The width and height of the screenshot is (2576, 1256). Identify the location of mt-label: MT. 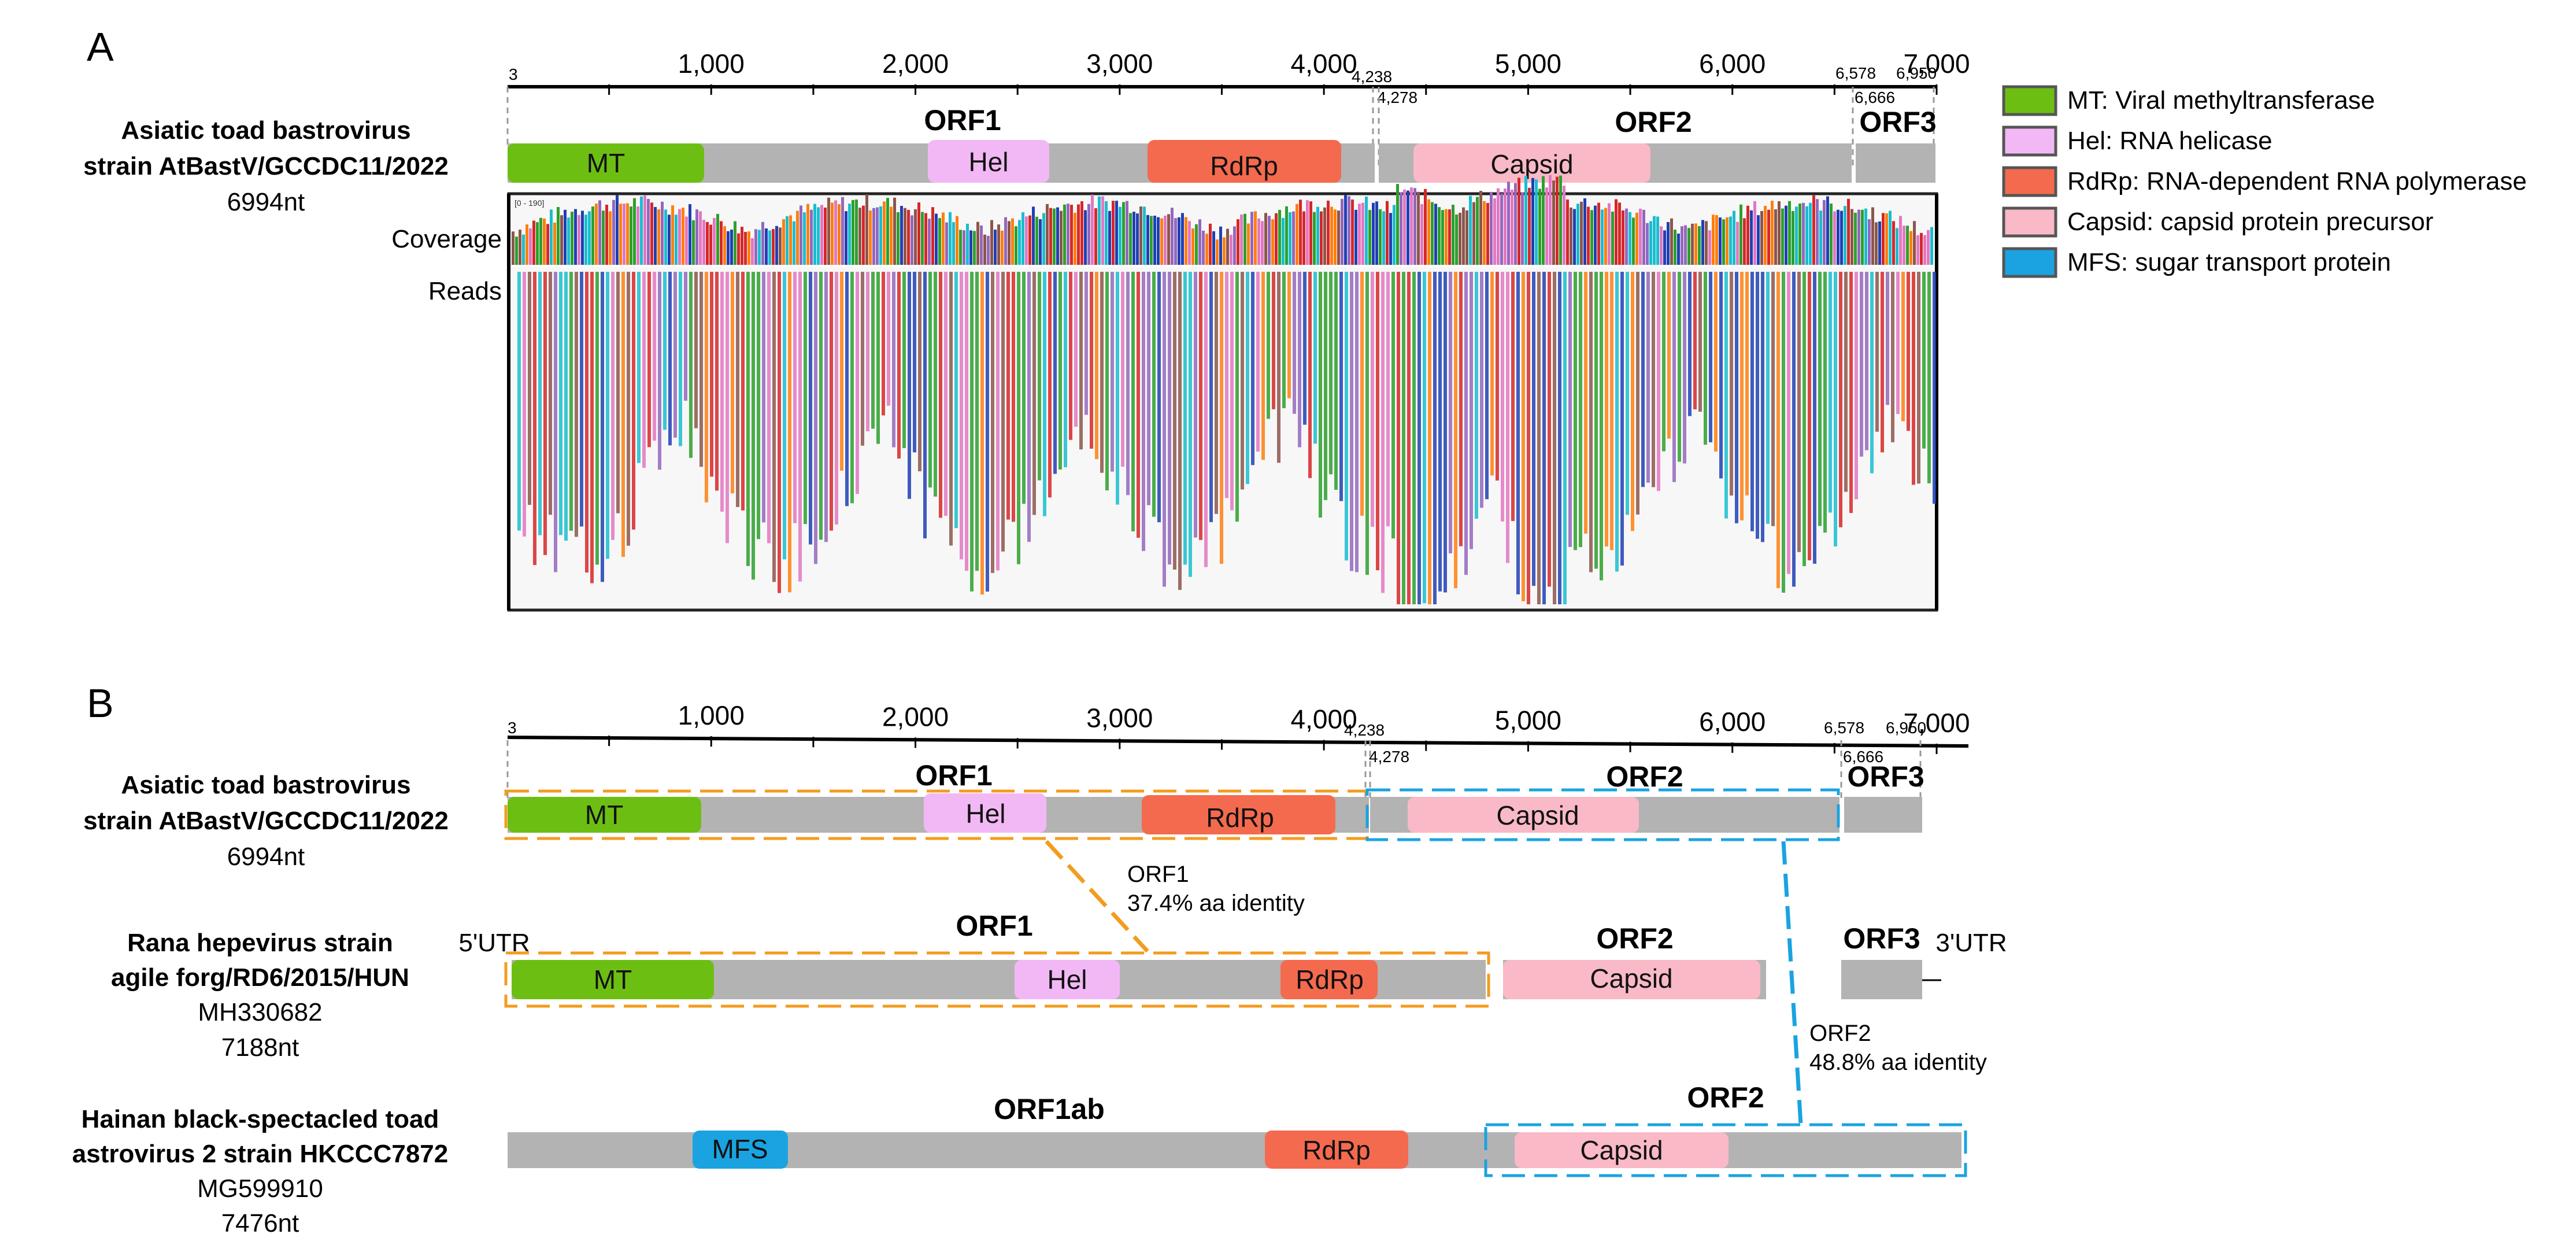
(606, 163).